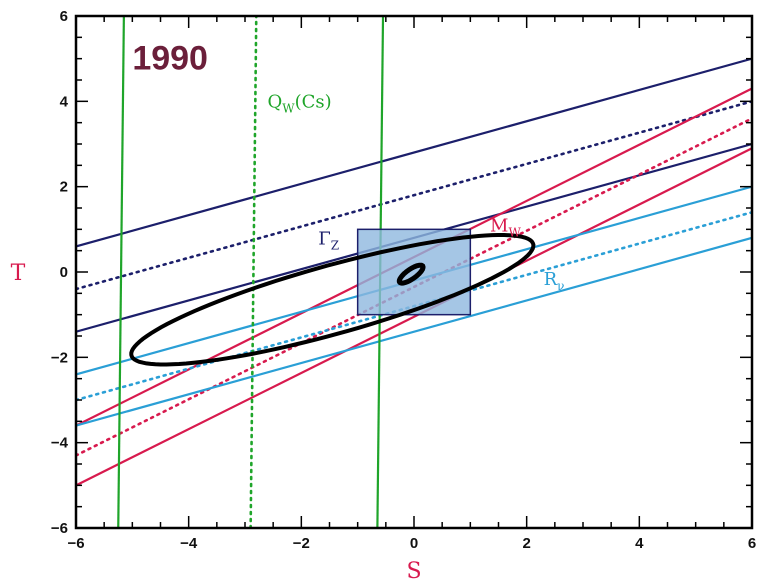 The image size is (759, 588). What do you see at coordinates (64, 272) in the screenshot?
I see `y-tick-label: 0` at bounding box center [64, 272].